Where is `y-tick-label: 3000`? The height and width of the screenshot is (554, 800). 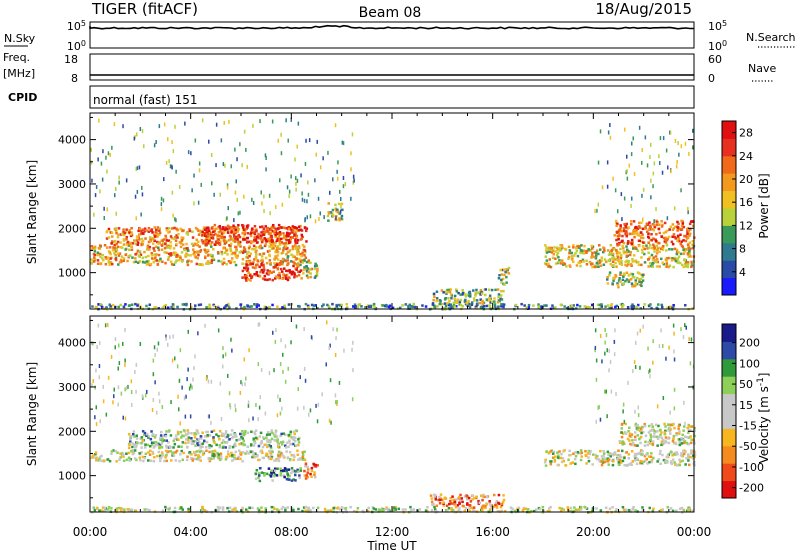 y-tick-label: 3000 is located at coordinates (72, 184).